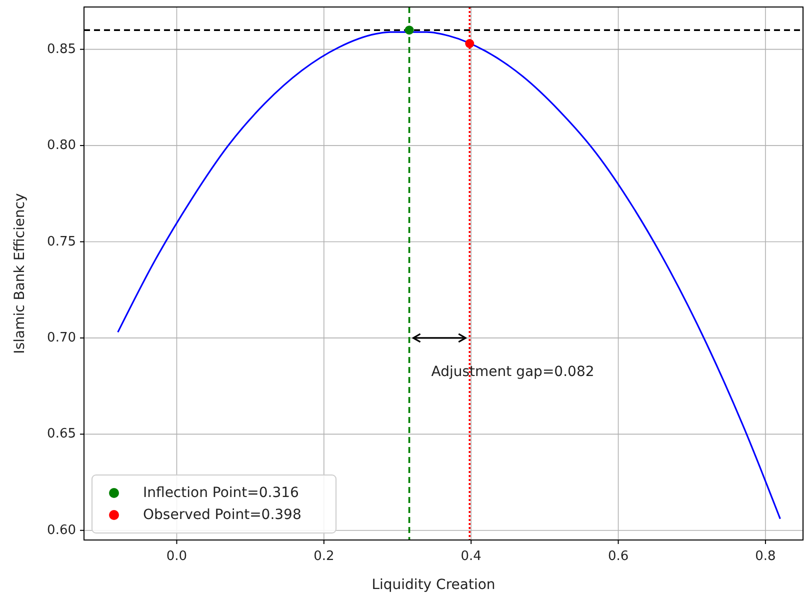 The image size is (804, 594). What do you see at coordinates (471, 556) in the screenshot?
I see `x-tick-label: 0.4` at bounding box center [471, 556].